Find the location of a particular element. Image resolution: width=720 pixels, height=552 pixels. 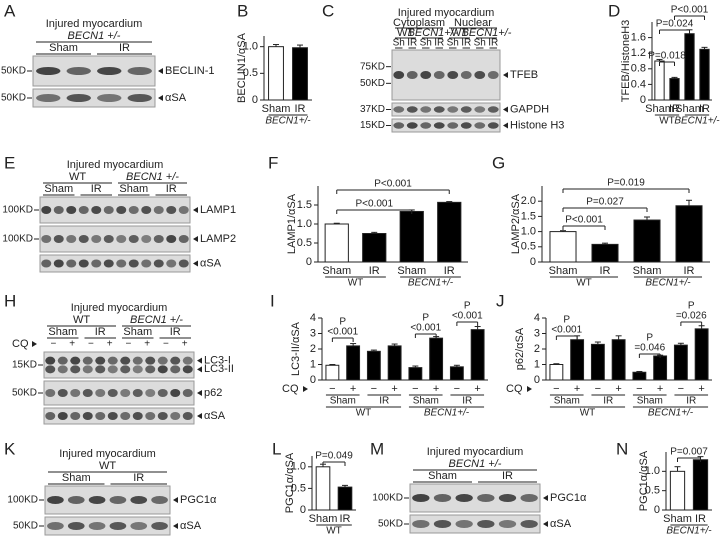

band-label: LC3-I is located at coordinates (217, 361).